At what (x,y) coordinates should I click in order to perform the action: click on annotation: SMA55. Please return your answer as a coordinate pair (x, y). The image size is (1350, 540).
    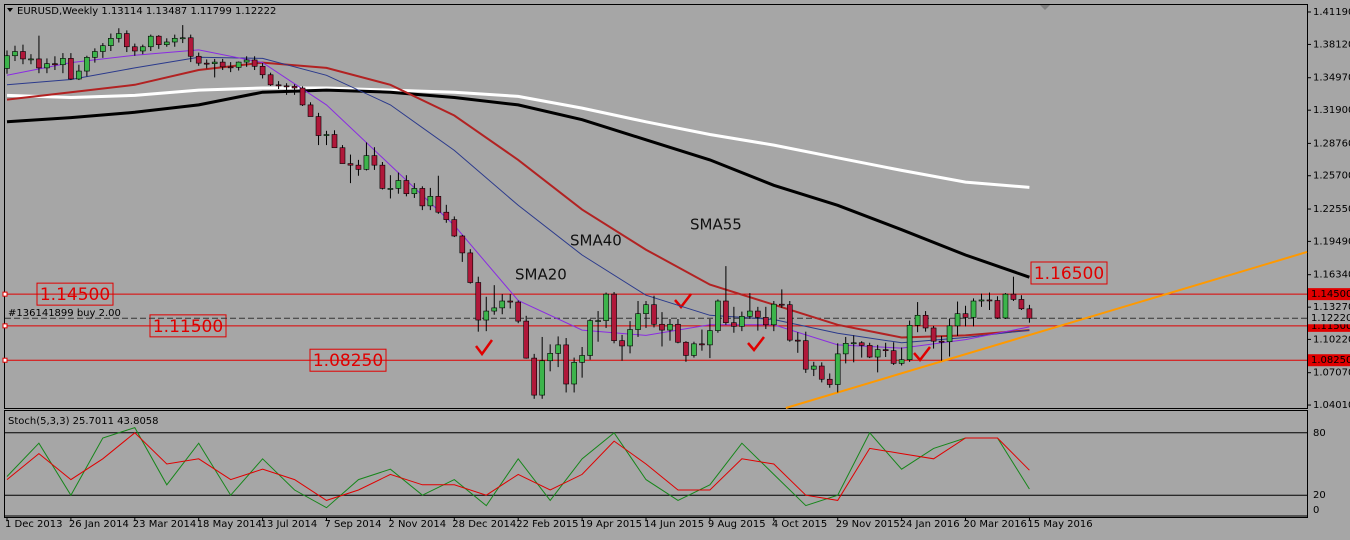
    Looking at the image, I should click on (716, 225).